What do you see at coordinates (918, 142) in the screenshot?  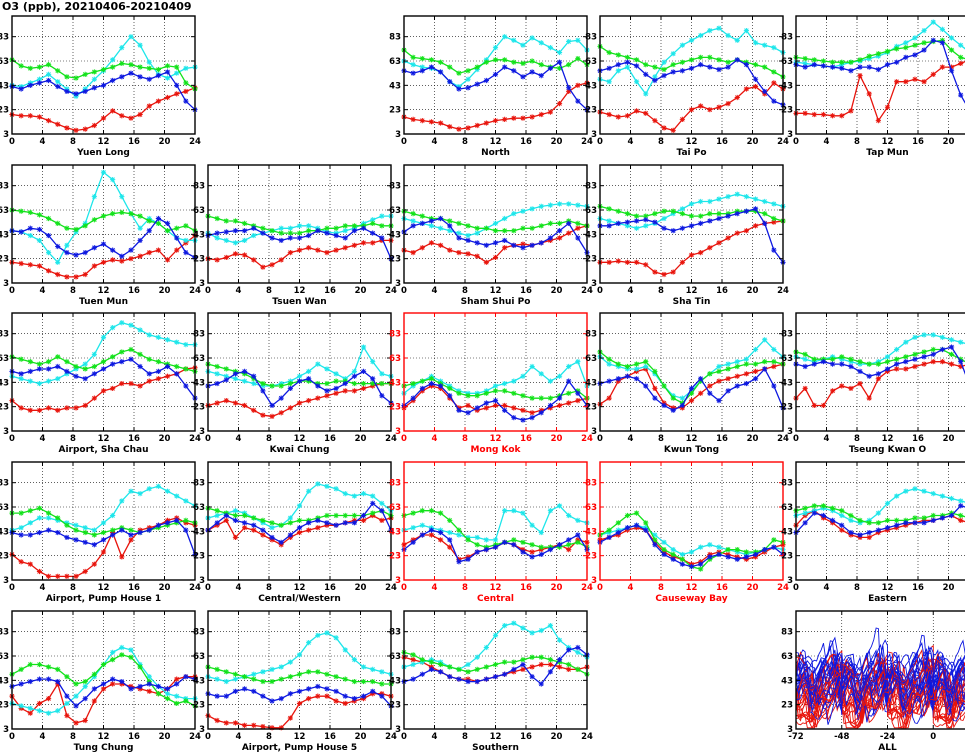 I see `x-tick-label: 16` at bounding box center [918, 142].